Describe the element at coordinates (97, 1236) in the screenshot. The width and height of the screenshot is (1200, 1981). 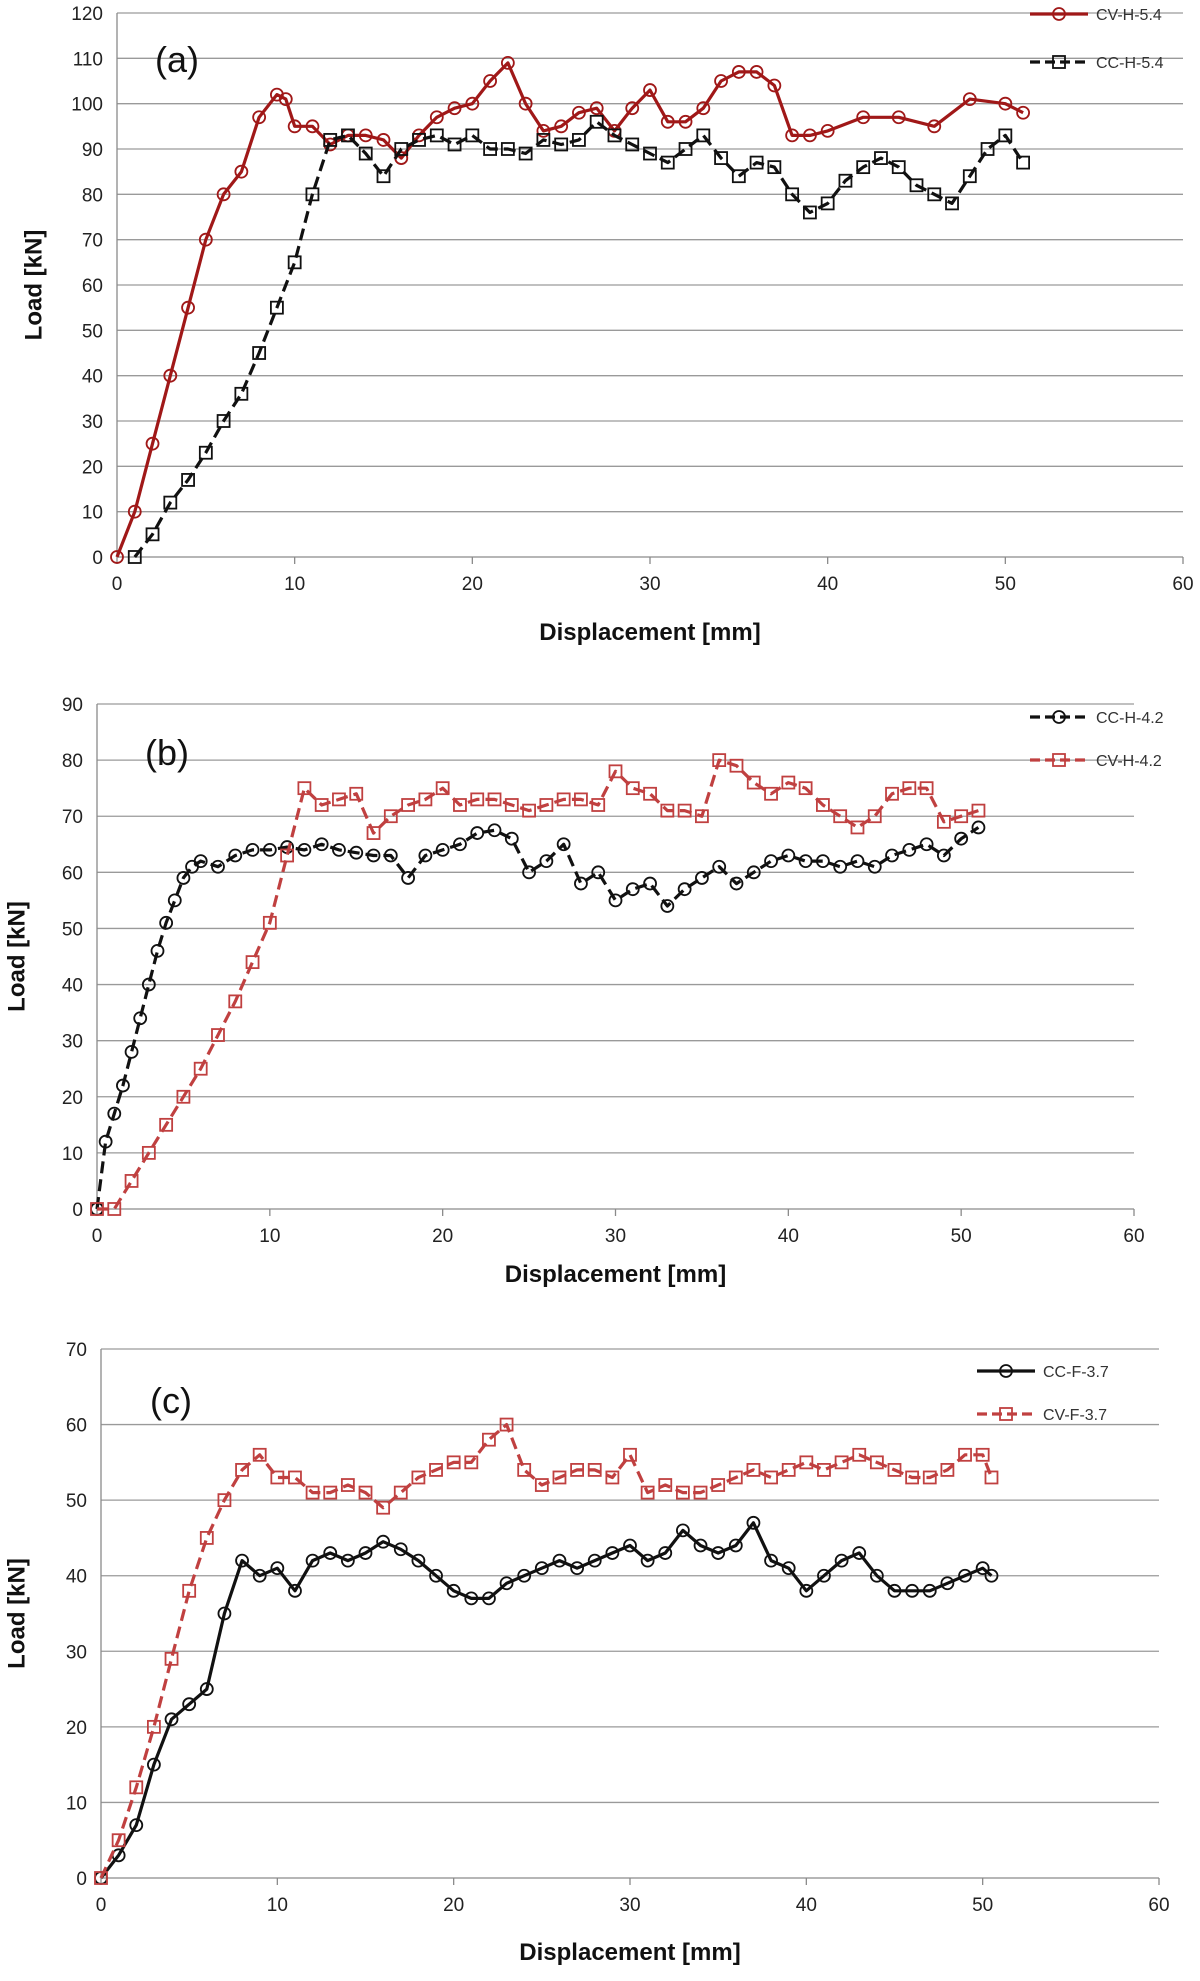
I see `x-tick-label: 0` at that location.